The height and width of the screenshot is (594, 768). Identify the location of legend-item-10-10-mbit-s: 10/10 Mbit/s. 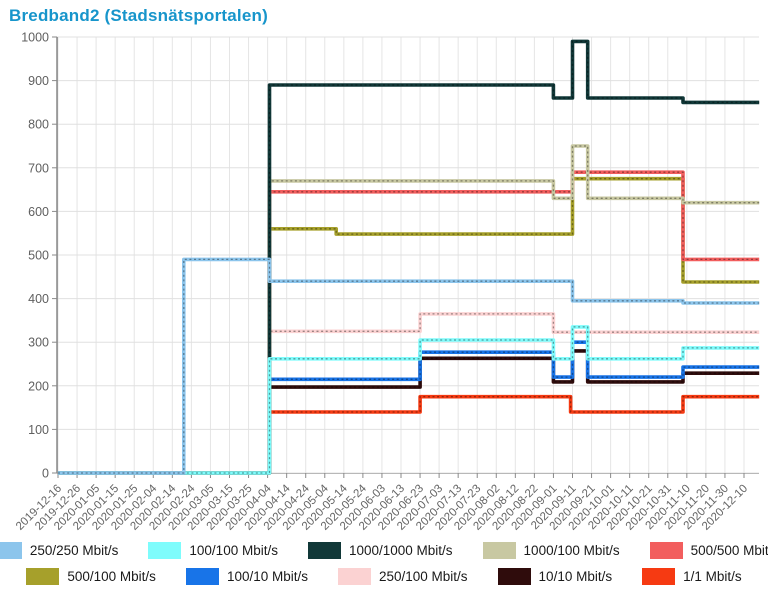
(555, 576).